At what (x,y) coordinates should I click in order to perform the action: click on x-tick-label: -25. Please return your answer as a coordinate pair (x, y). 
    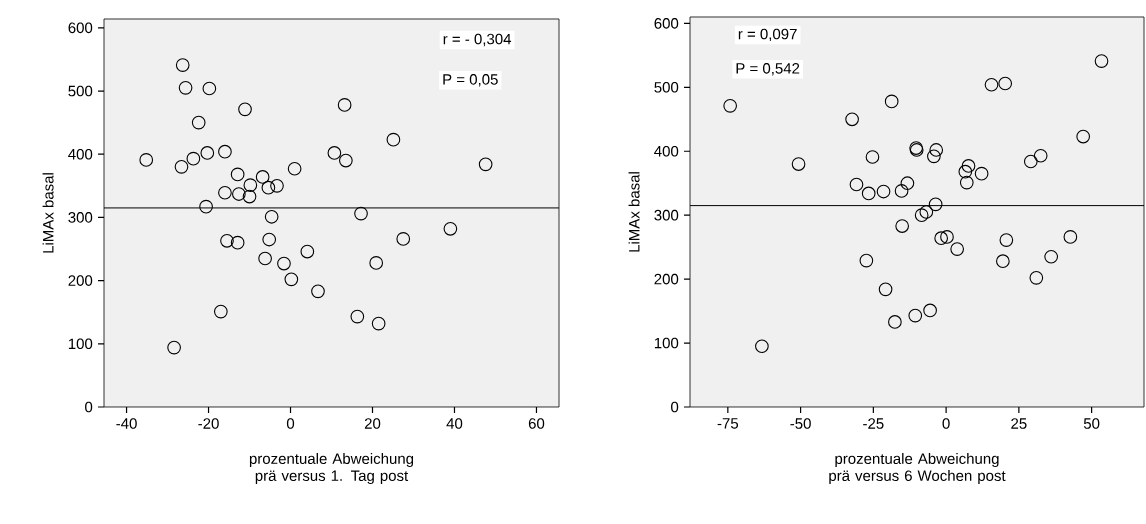
    Looking at the image, I should click on (873, 423).